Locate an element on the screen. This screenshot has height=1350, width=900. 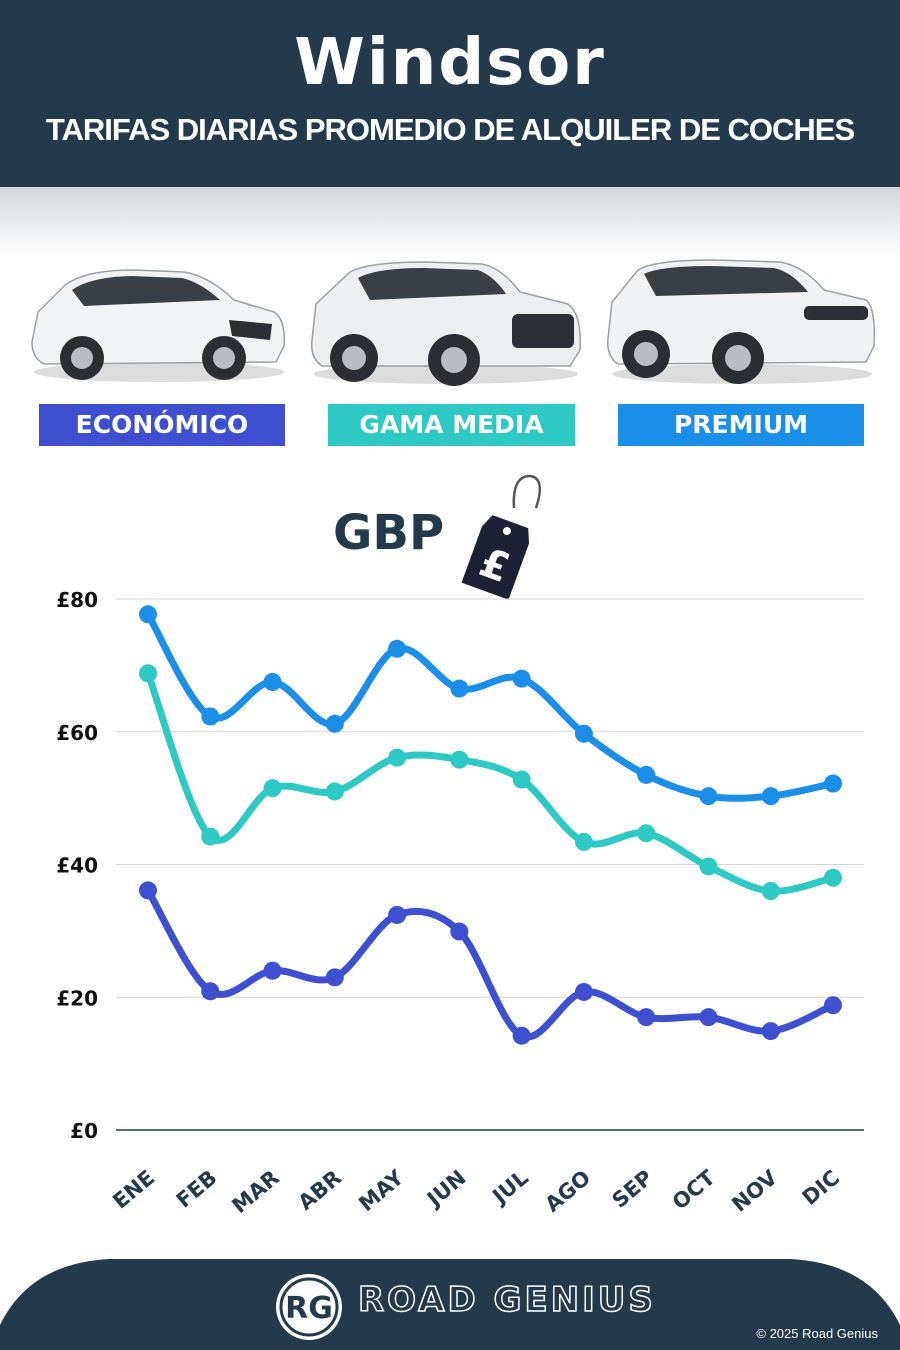
currency-label: GBP is located at coordinates (389, 533).